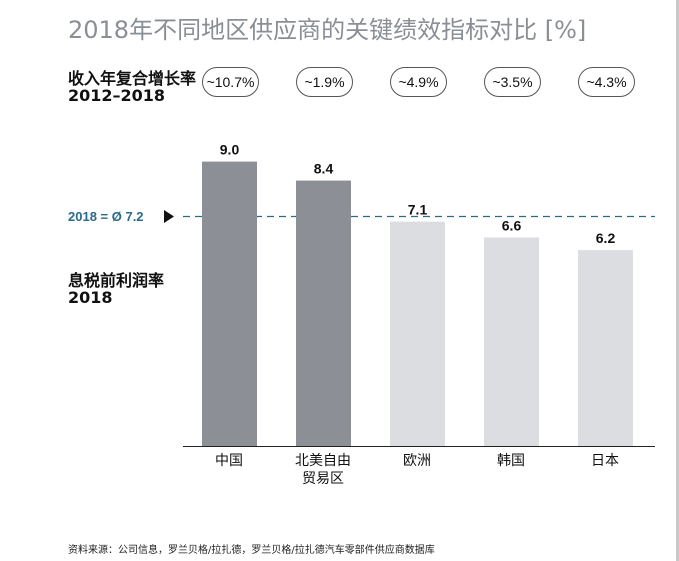  What do you see at coordinates (323, 461) in the screenshot?
I see `category-label-nafta-line-1: 北美自由` at bounding box center [323, 461].